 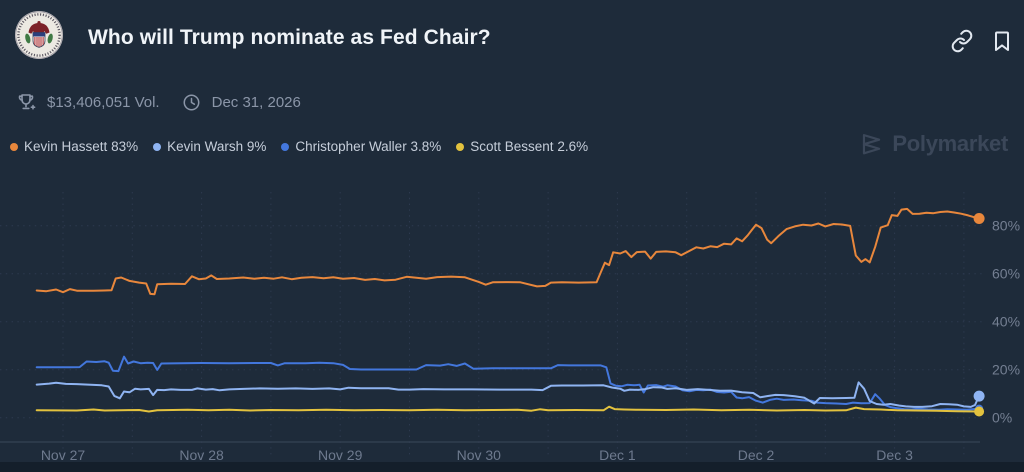 What do you see at coordinates (979, 411) in the screenshot?
I see `series-end-dot-scott-bessent` at bounding box center [979, 411].